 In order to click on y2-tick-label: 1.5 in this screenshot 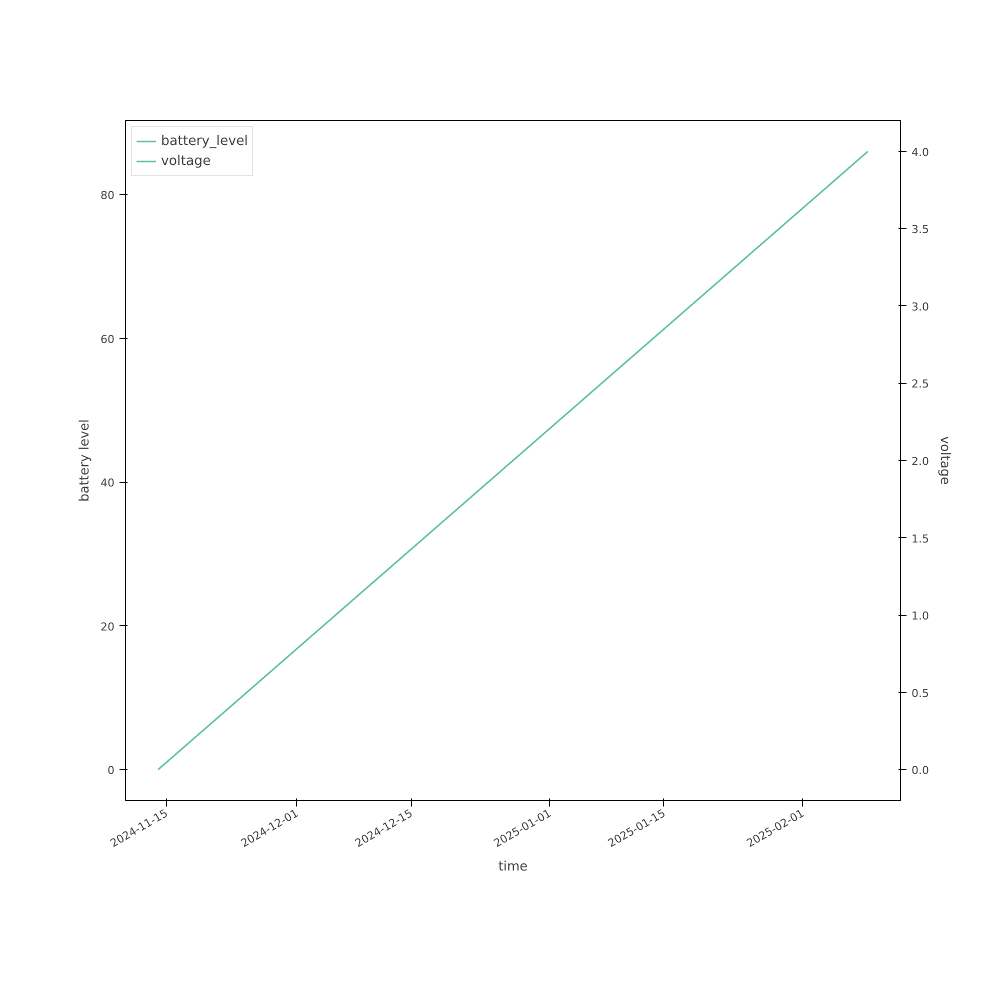, I will do `click(920, 539)`.